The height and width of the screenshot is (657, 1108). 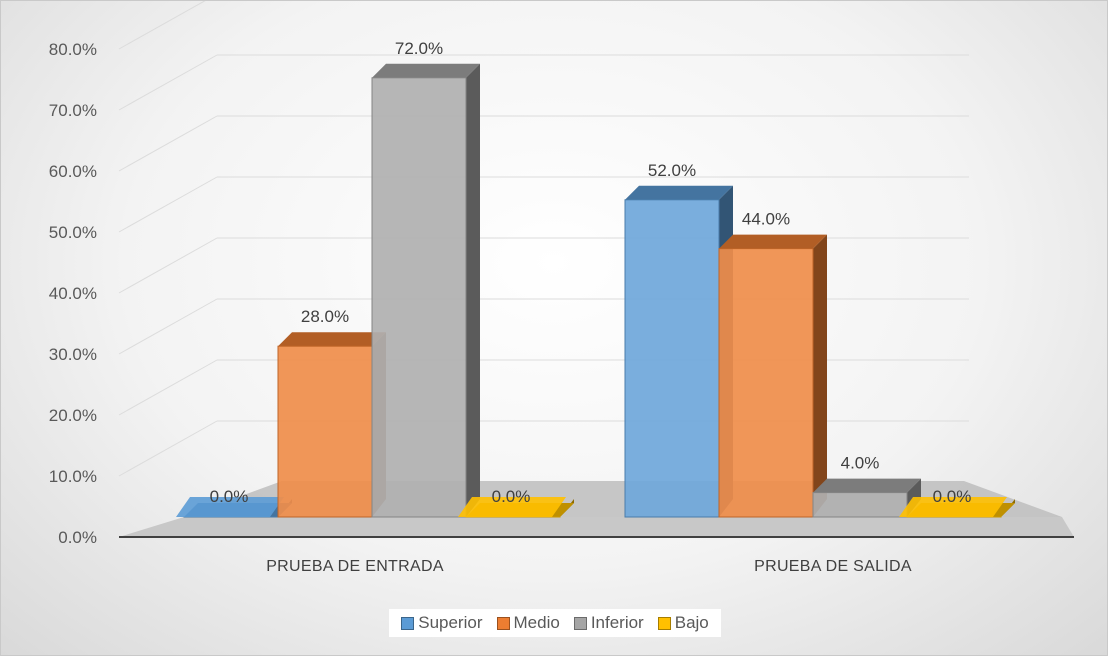 What do you see at coordinates (355, 566) in the screenshot?
I see `x-category-label: PRUEBA DE ENTRADA` at bounding box center [355, 566].